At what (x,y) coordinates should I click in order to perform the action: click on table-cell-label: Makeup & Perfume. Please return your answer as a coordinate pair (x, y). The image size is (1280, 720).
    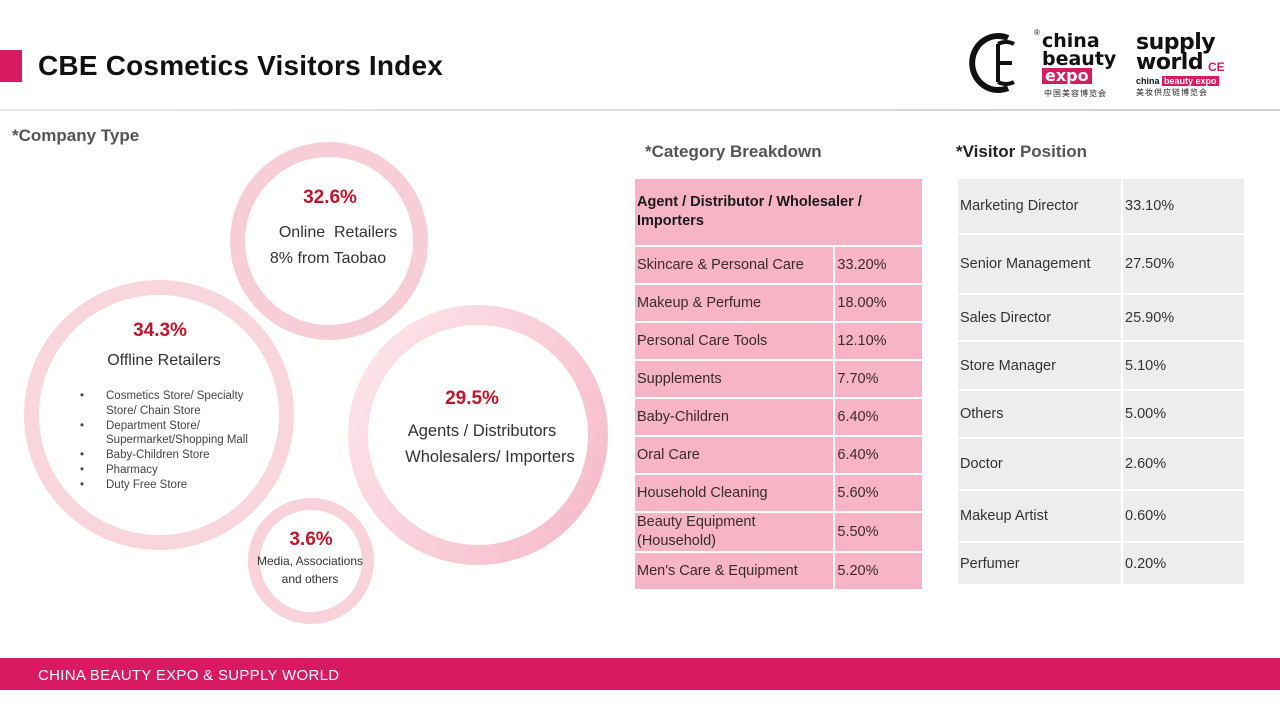
    Looking at the image, I should click on (735, 303).